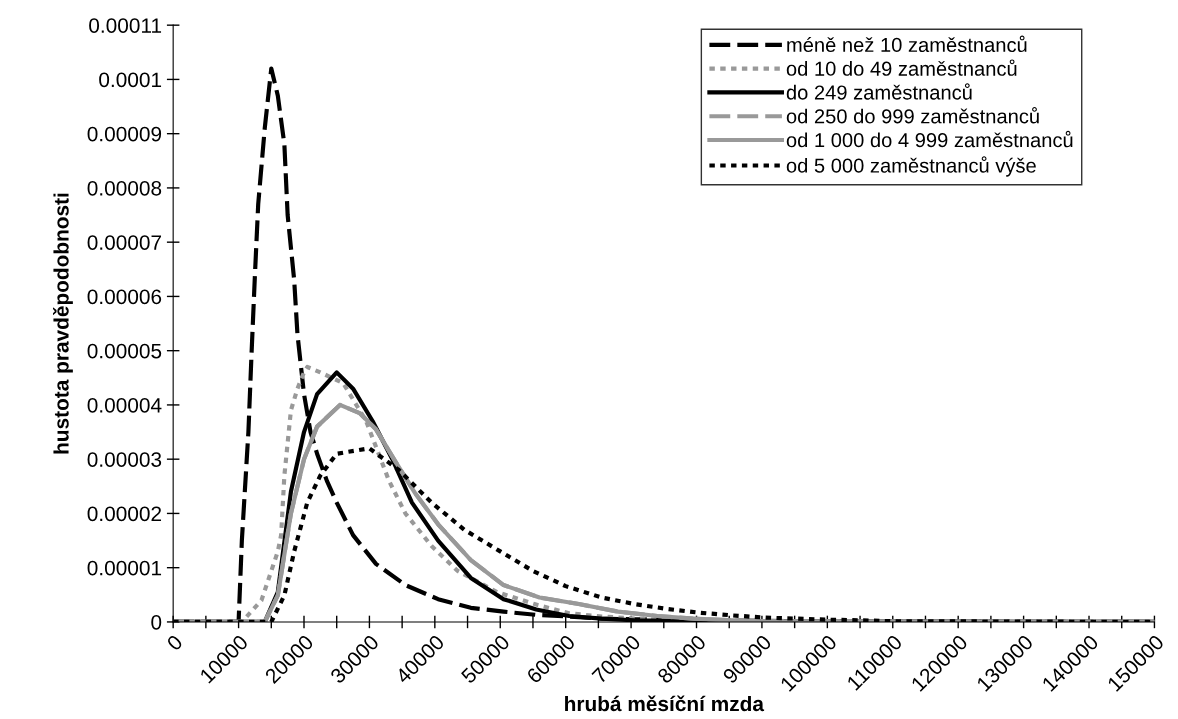  I want to click on legend-label: od 10 do 49 zaměstnanců, so click(901, 67).